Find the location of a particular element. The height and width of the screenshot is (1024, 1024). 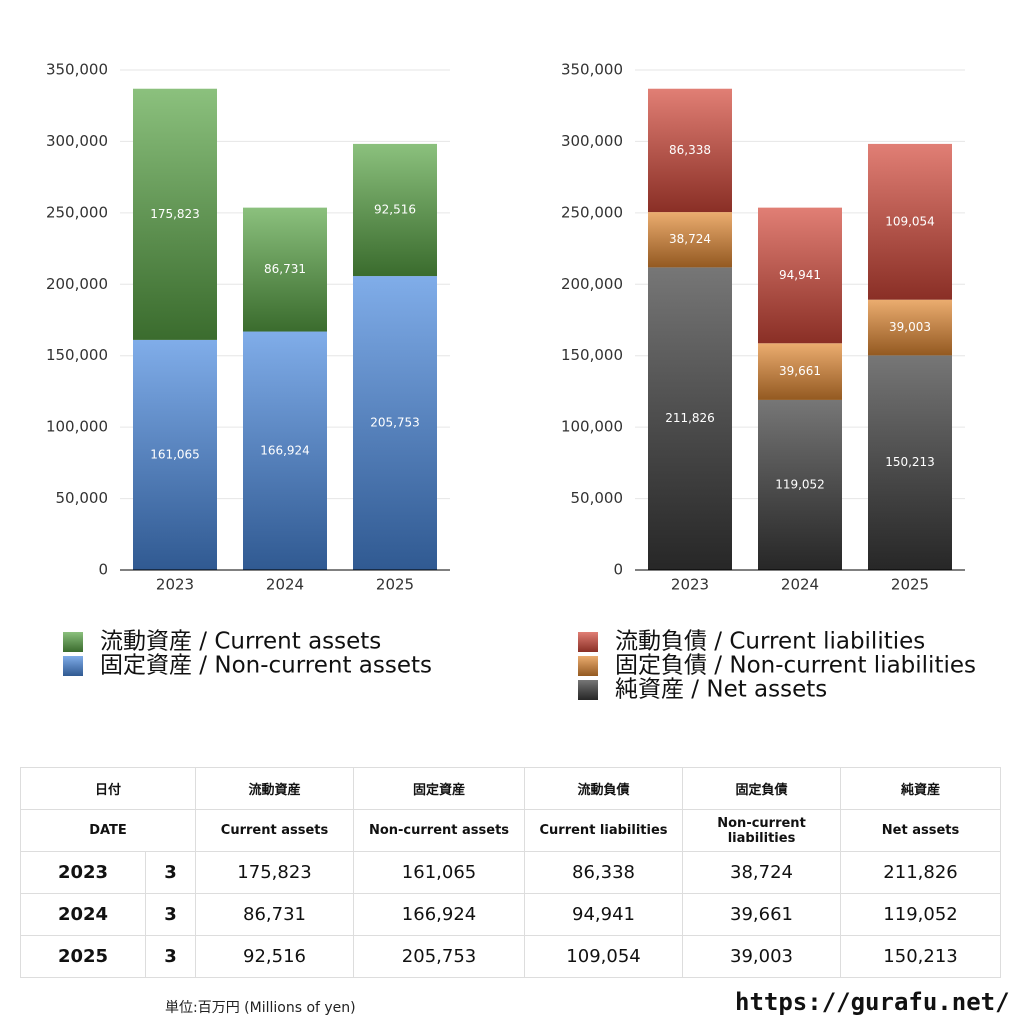

y-tick-label: 0 is located at coordinates (618, 570).